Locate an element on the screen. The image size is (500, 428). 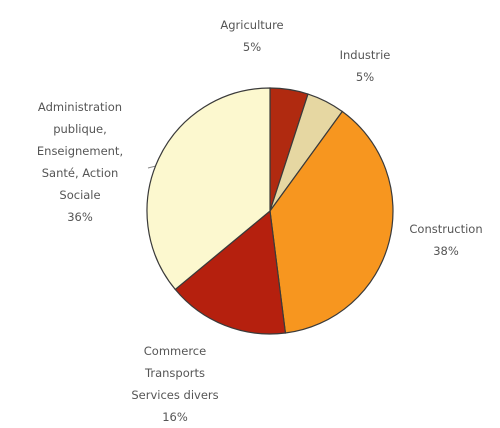
value-label: 36% is located at coordinates (80, 217).